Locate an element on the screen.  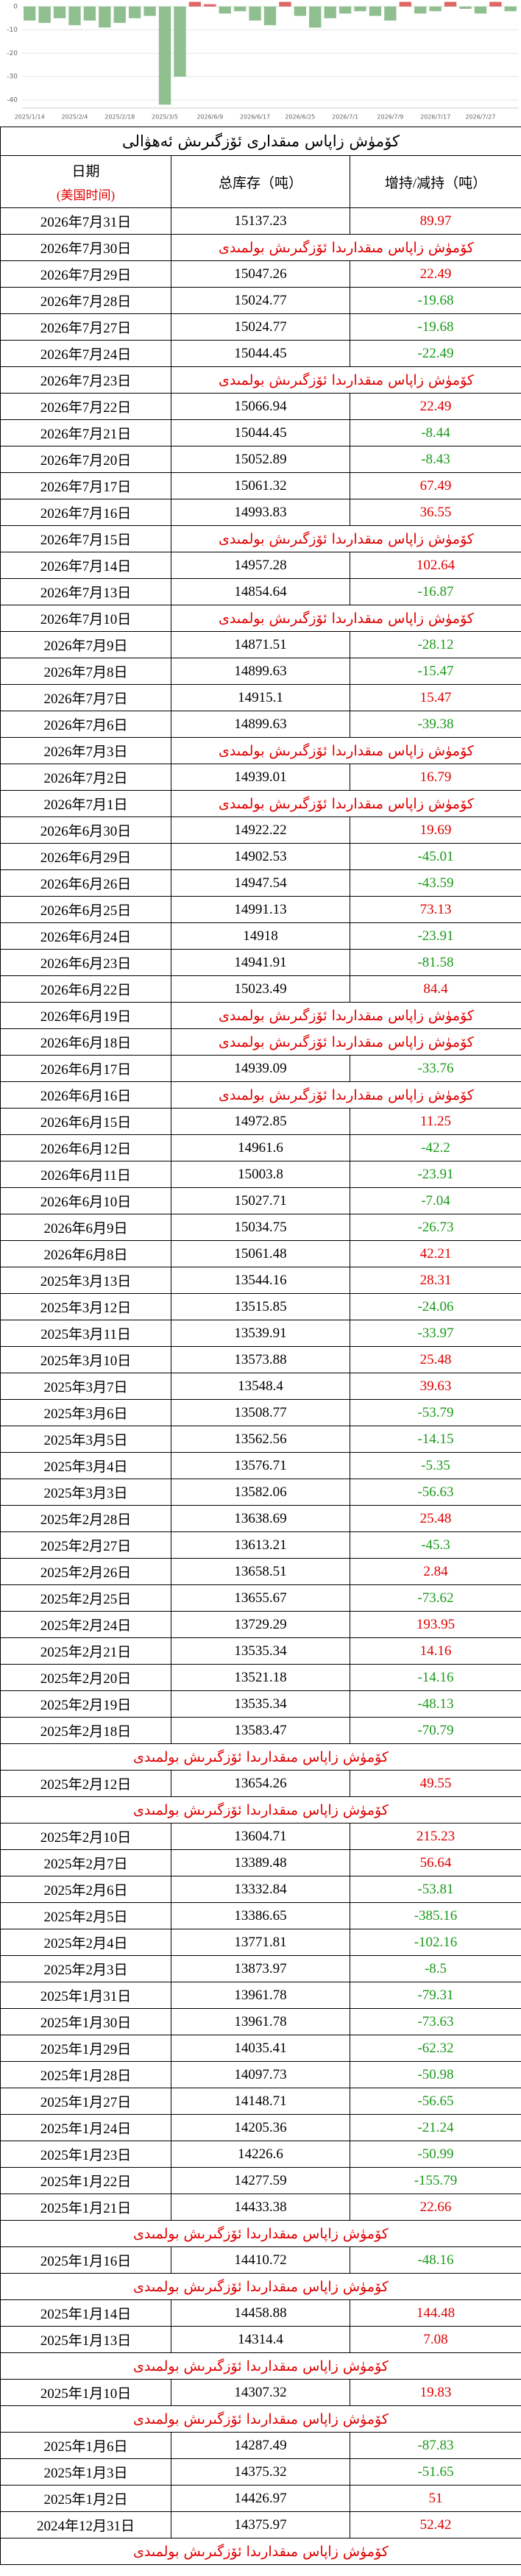
cell: -73.62 is located at coordinates (435, 1598).